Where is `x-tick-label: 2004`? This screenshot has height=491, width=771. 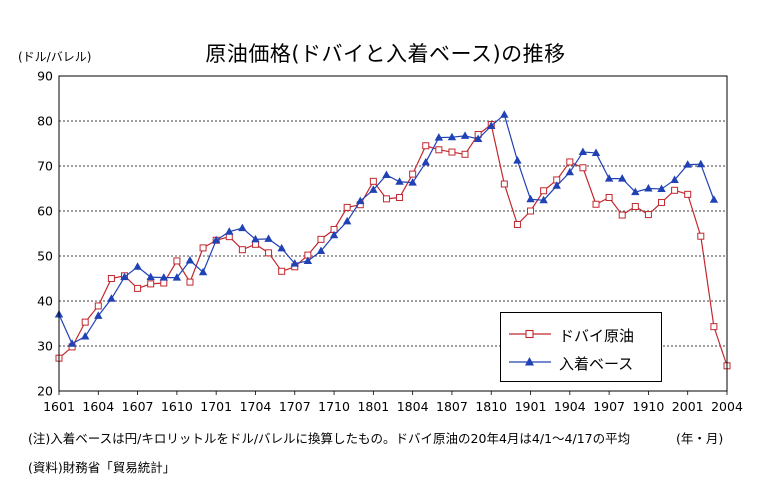 x-tick-label: 2004 is located at coordinates (727, 406).